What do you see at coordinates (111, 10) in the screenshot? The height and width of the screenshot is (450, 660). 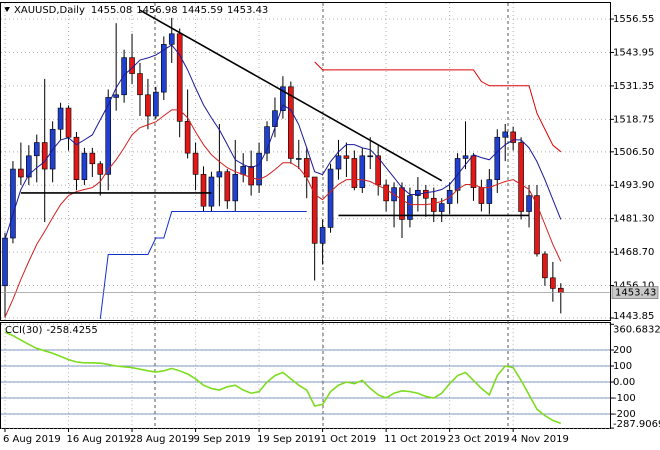 I see `header-open: 1455.08` at bounding box center [111, 10].